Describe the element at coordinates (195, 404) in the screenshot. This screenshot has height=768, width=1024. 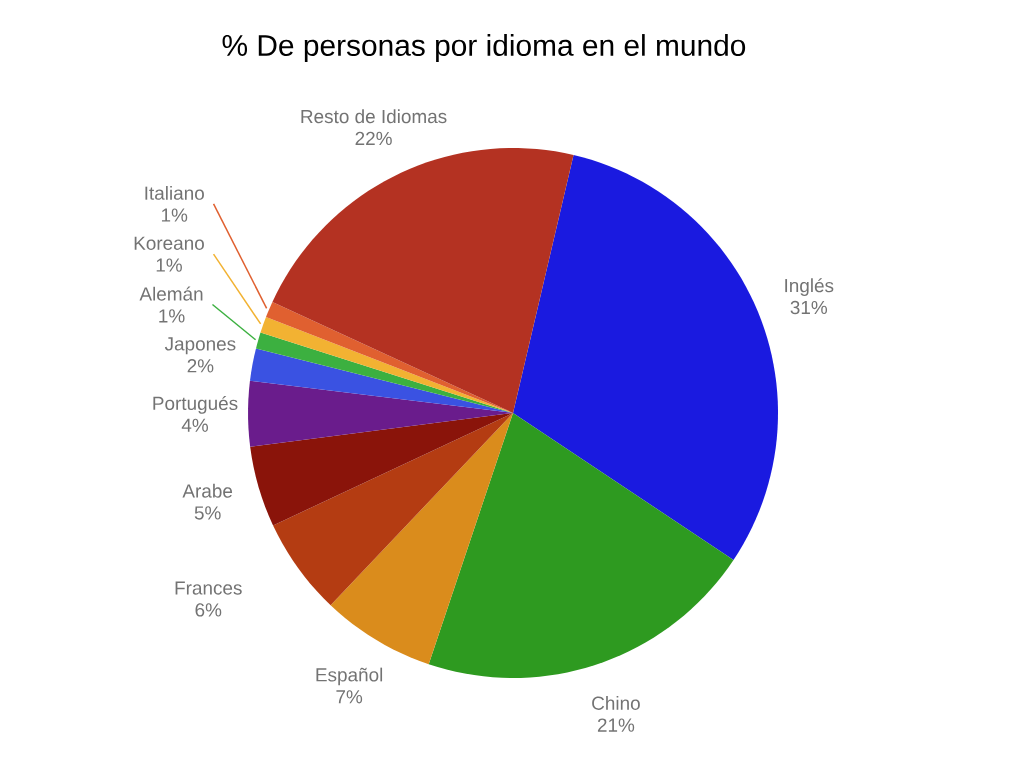
I see `slice-label: Portugués` at that location.